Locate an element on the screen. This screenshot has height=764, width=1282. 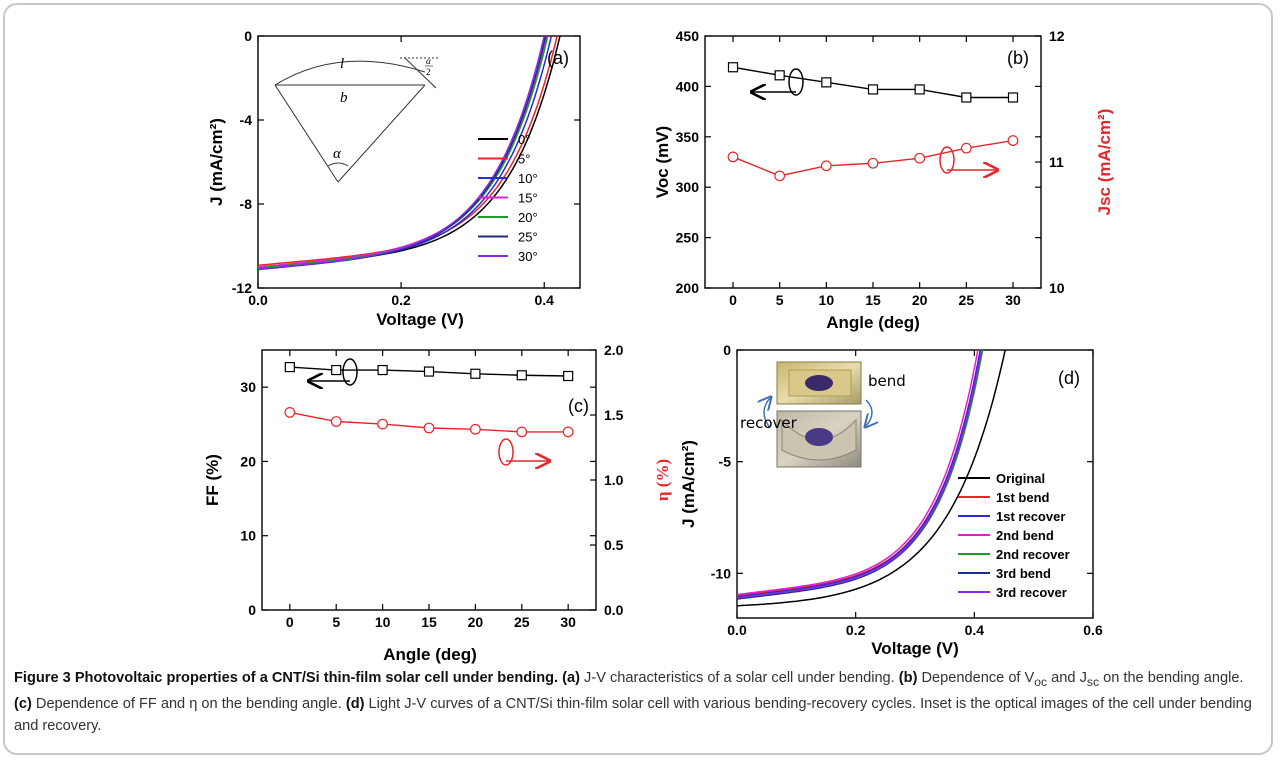
panel-d-y-label: J (mA/cm²) is located at coordinates (688, 484).